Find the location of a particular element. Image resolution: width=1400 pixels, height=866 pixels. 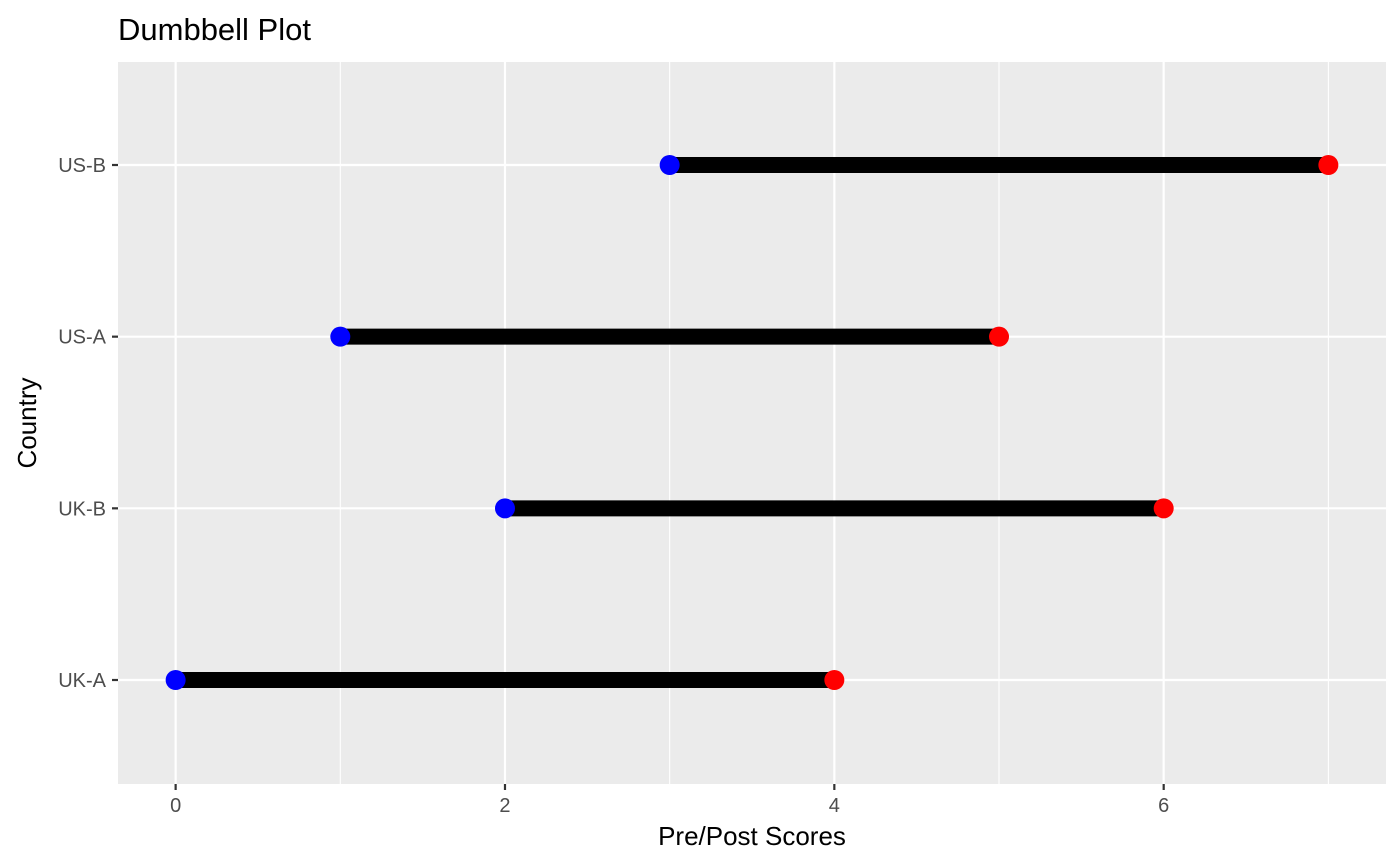

x-tick-label: 6 is located at coordinates (1163, 806).